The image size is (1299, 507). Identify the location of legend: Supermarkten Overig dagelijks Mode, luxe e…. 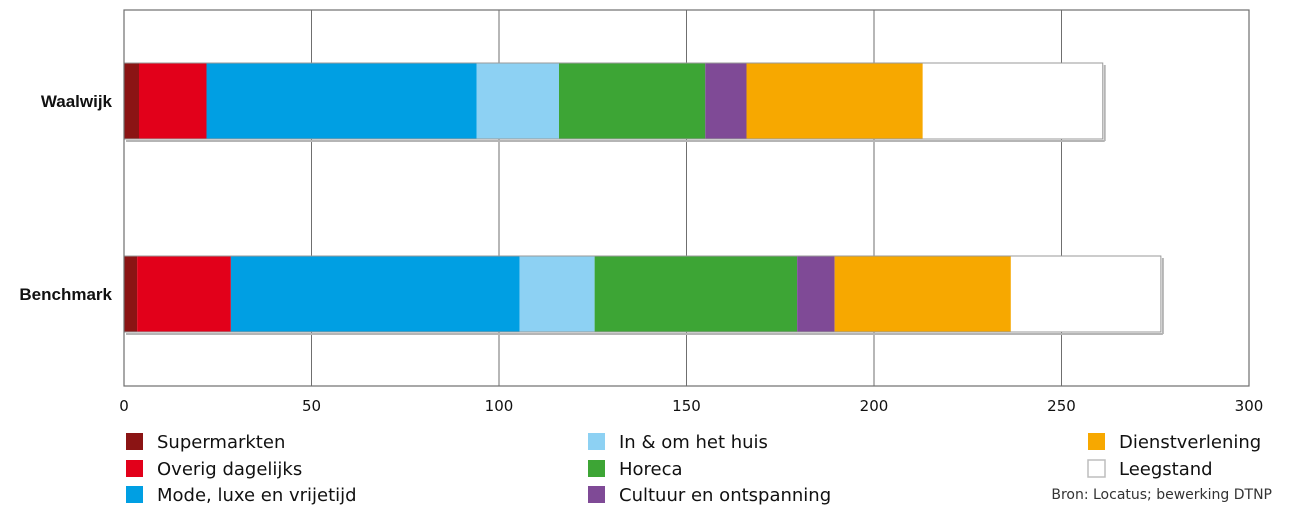
(693, 469).